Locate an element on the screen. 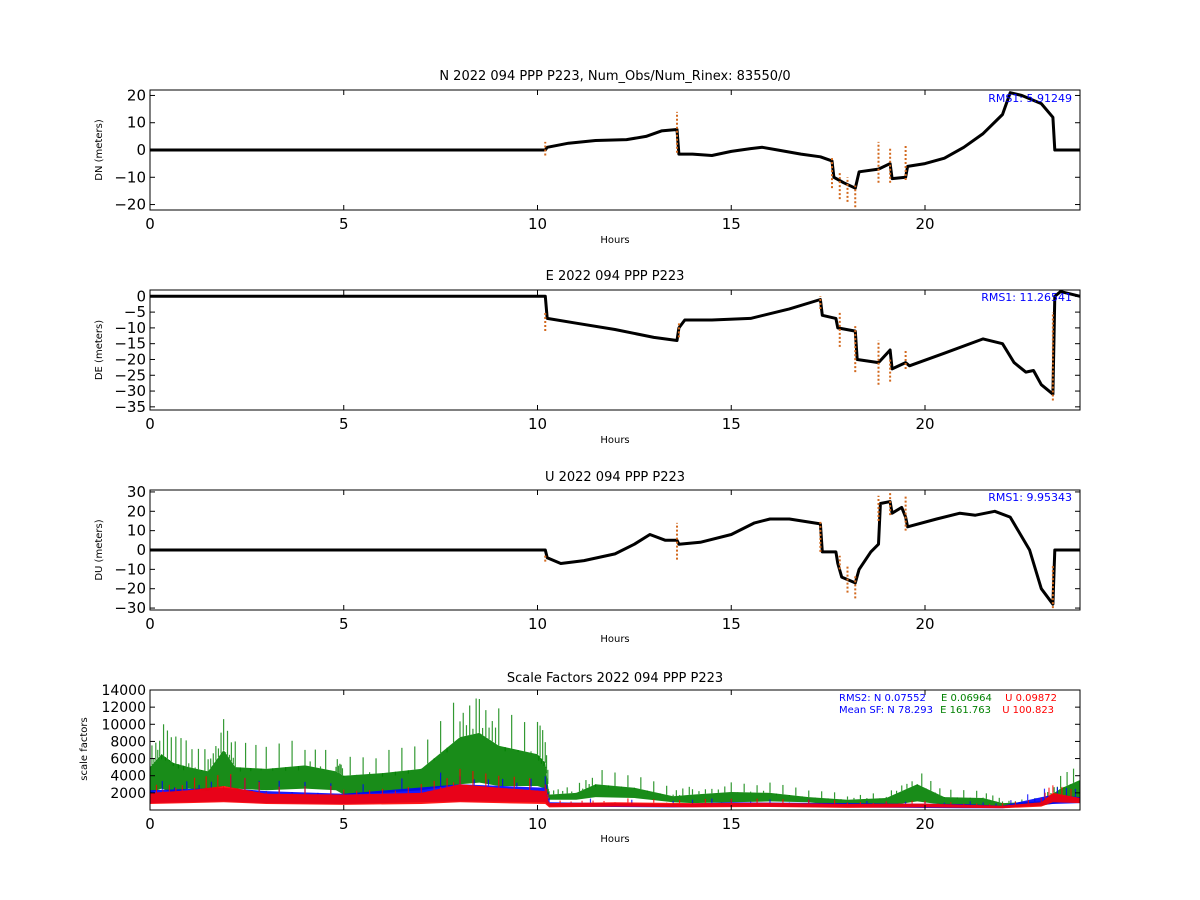 This screenshot has width=1200, height=900. y-axis-ticks: −35−30−25−20−15−10−50 is located at coordinates (597, 351).